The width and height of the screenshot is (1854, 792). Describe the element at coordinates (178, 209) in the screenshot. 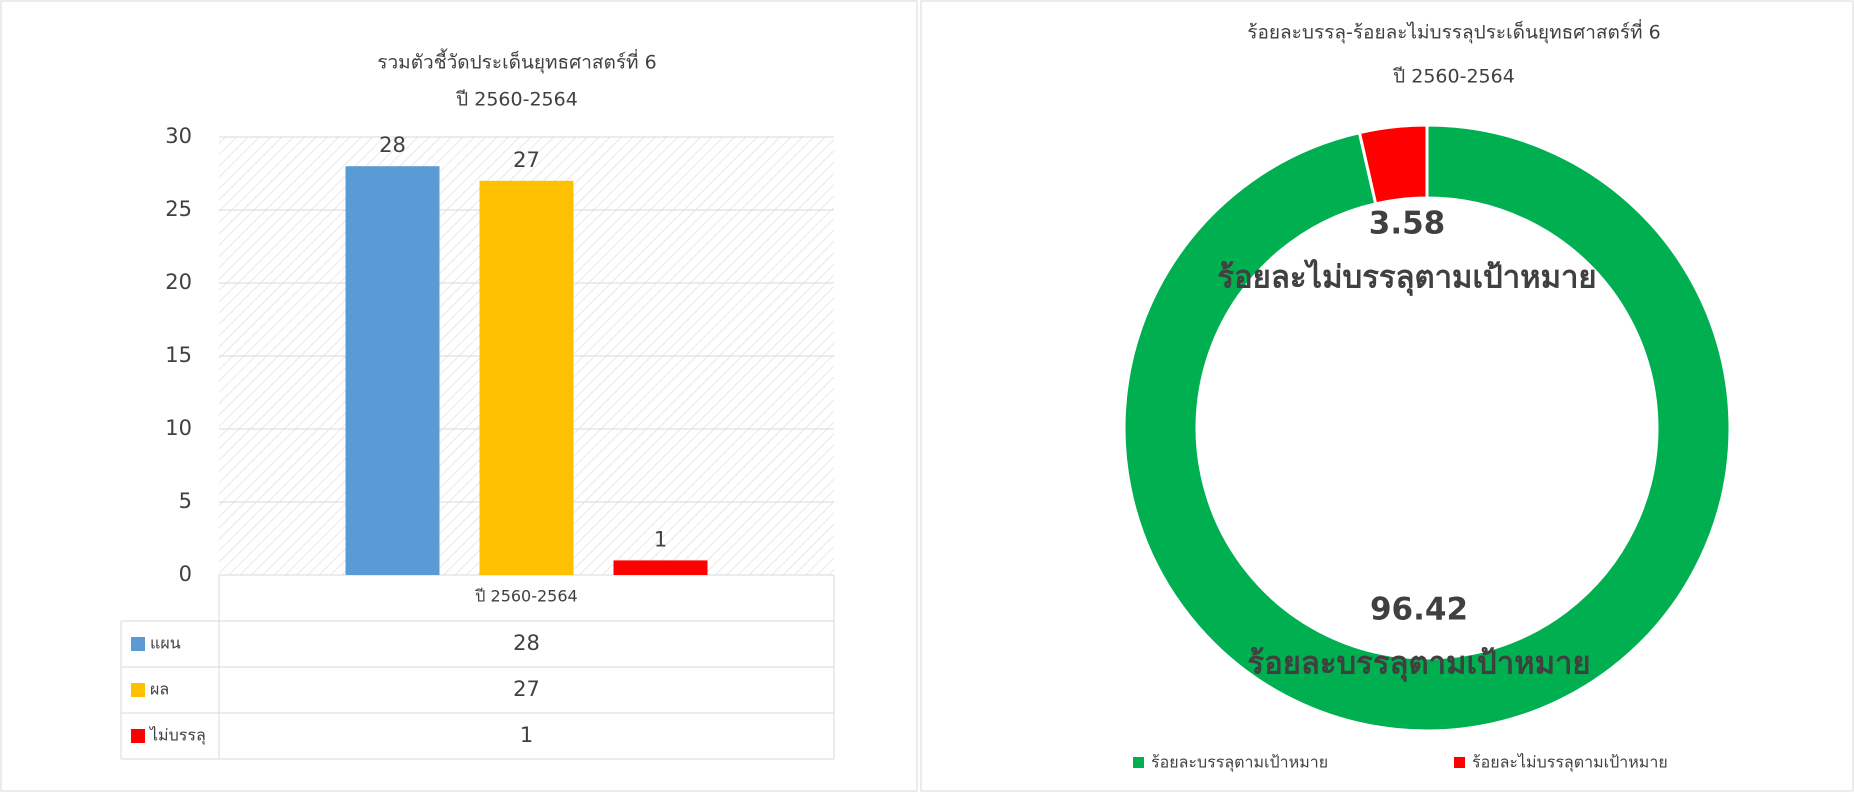

I see `y-tick-label: 25` at that location.